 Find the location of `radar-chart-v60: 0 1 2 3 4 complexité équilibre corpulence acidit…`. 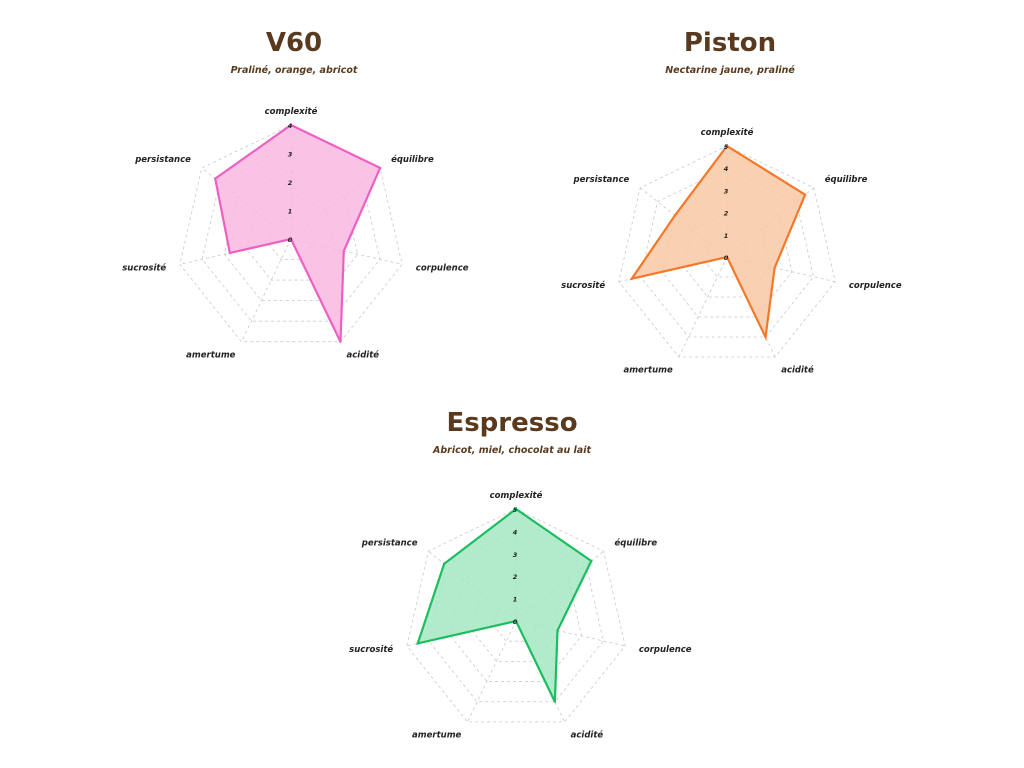

radar-chart-v60: 0 1 2 3 4 complexité équilibre corpulence acidit… is located at coordinates (295, 233).